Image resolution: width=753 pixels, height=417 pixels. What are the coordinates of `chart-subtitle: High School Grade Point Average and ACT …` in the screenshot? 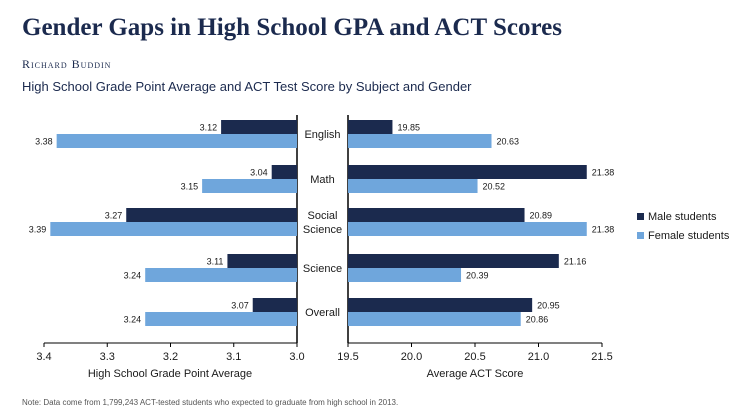 It's located at (247, 86).